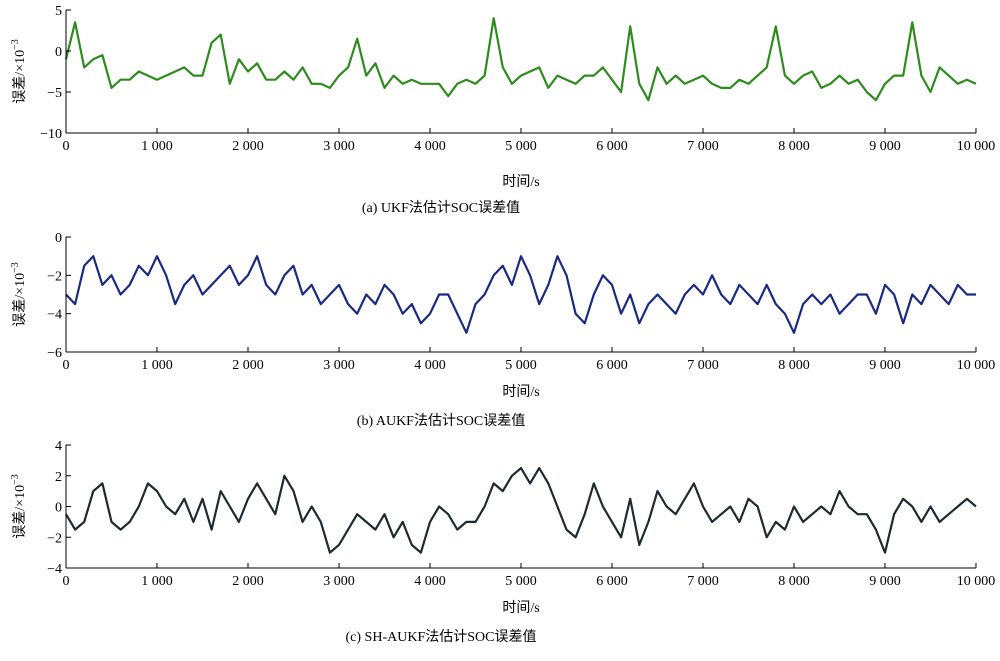 The height and width of the screenshot is (661, 1000). Describe the element at coordinates (51, 134) in the screenshot. I see `y-tick-label: −10` at that location.